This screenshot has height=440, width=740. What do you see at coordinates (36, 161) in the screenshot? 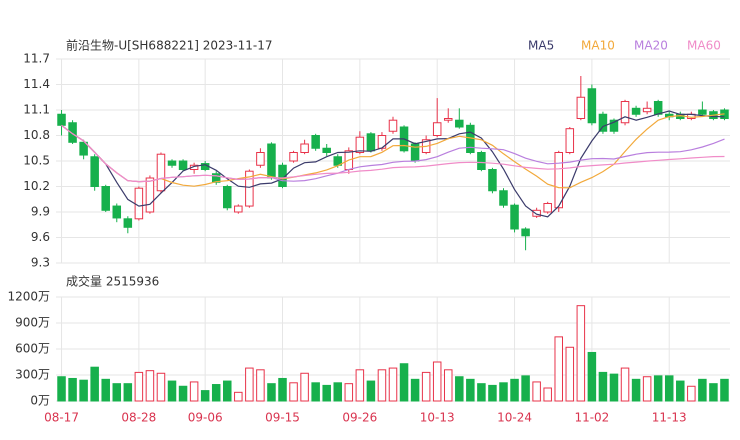
I see `y-tick-label: 10.5` at bounding box center [36, 161].